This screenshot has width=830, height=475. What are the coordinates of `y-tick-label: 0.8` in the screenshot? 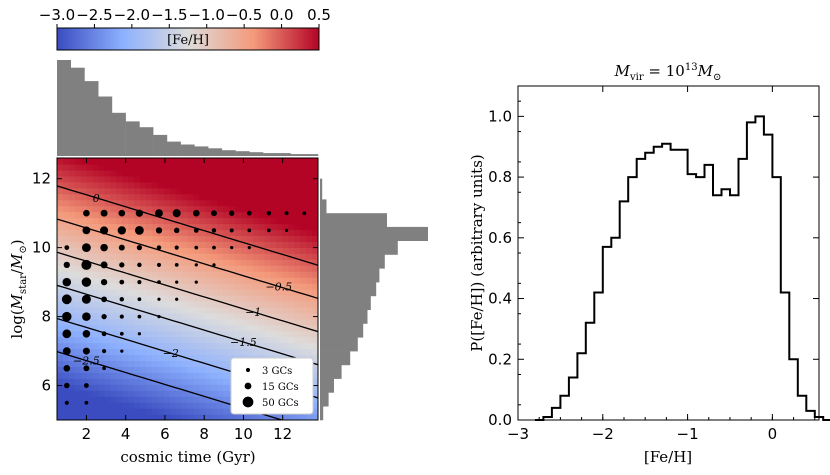 It's located at (500, 177).